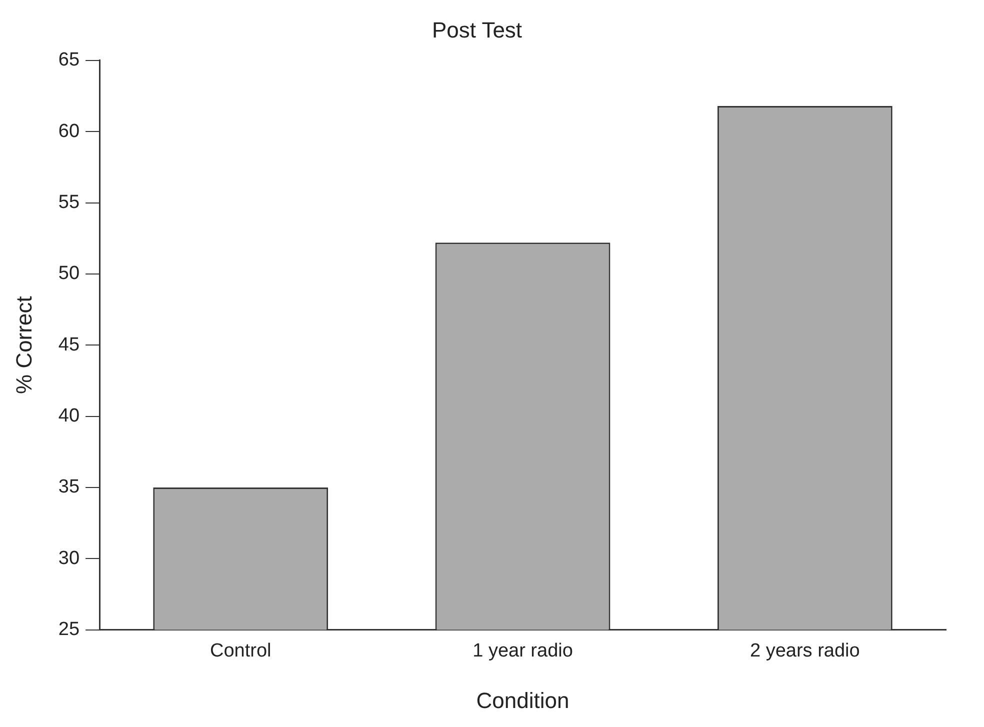  Describe the element at coordinates (522, 651) in the screenshot. I see `x-tick-label: 1 year radio` at that location.